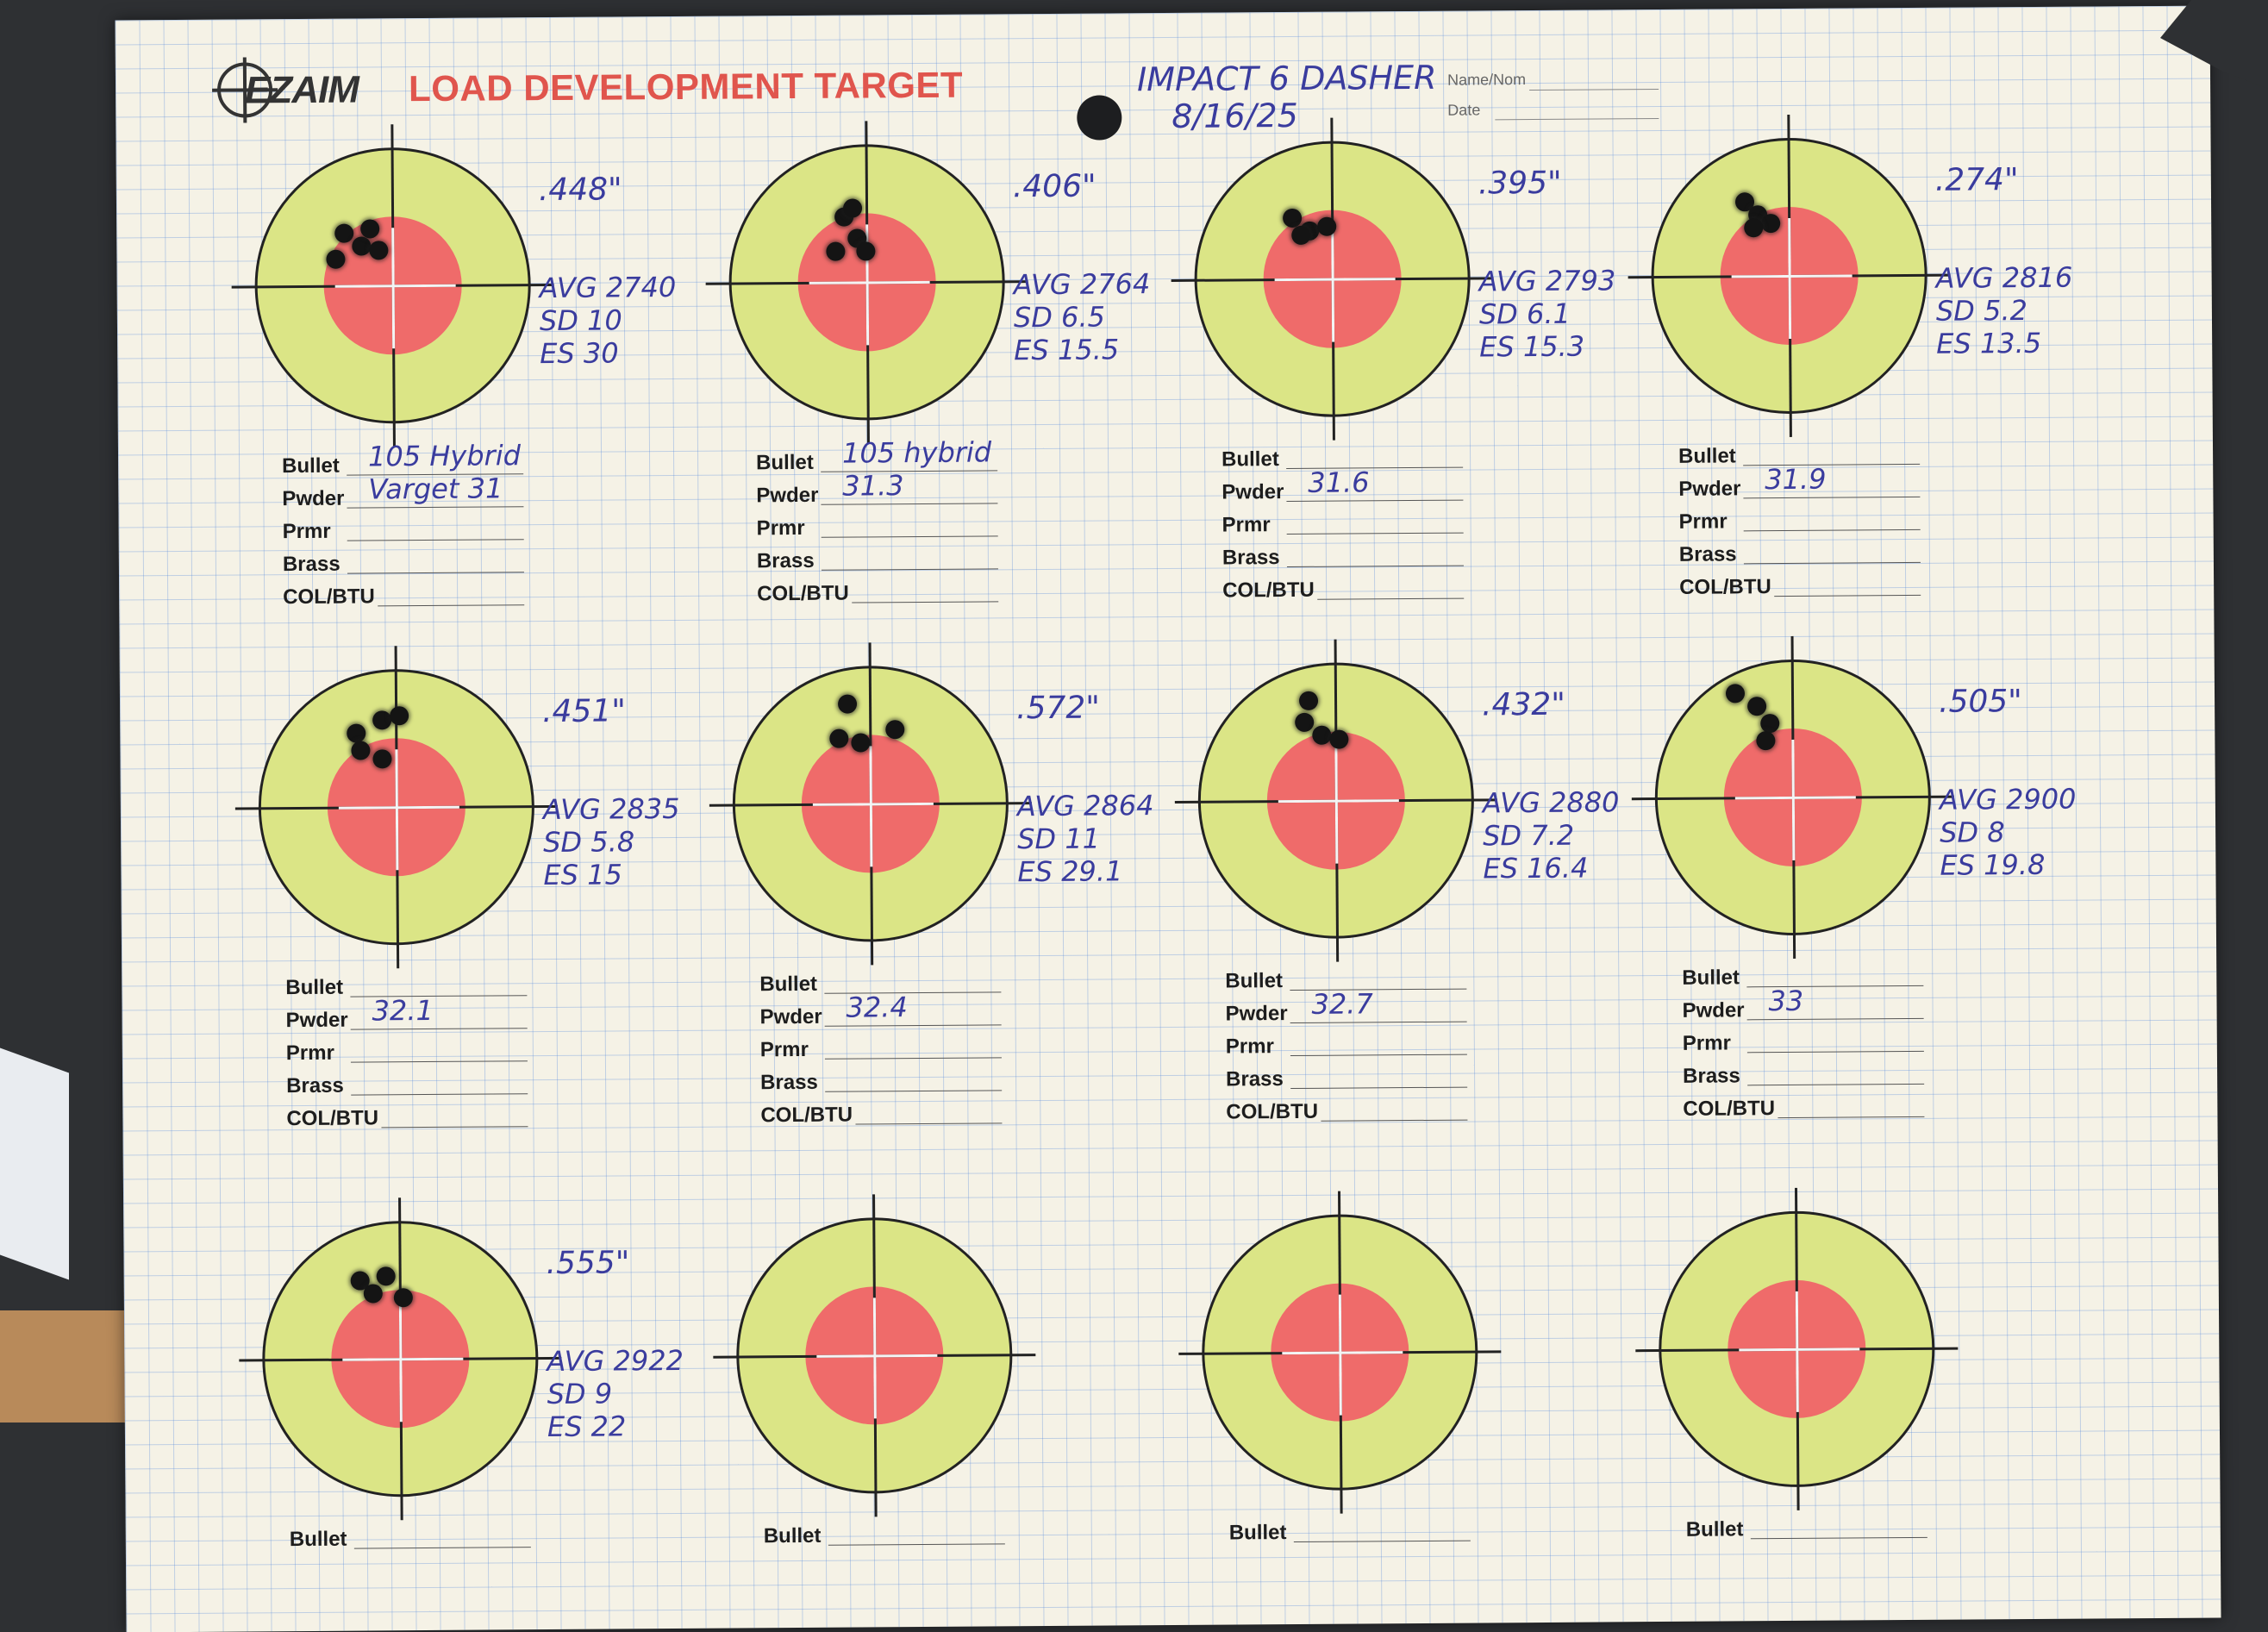  What do you see at coordinates (1551, 835) in the screenshot?
I see `stat-sd: SD 7.2` at bounding box center [1551, 835].